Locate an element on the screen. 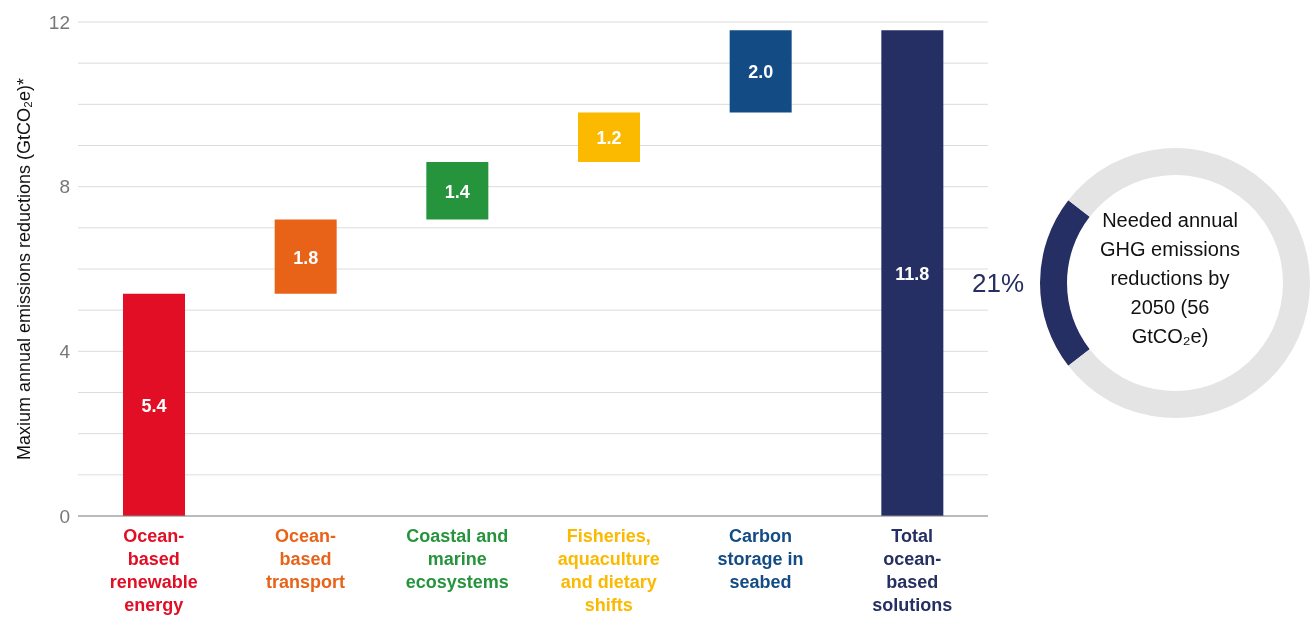  text: Needed annual GHG emissions reductions by 2050 (56 GtCO₂e) is located at coordinates (1170, 278).